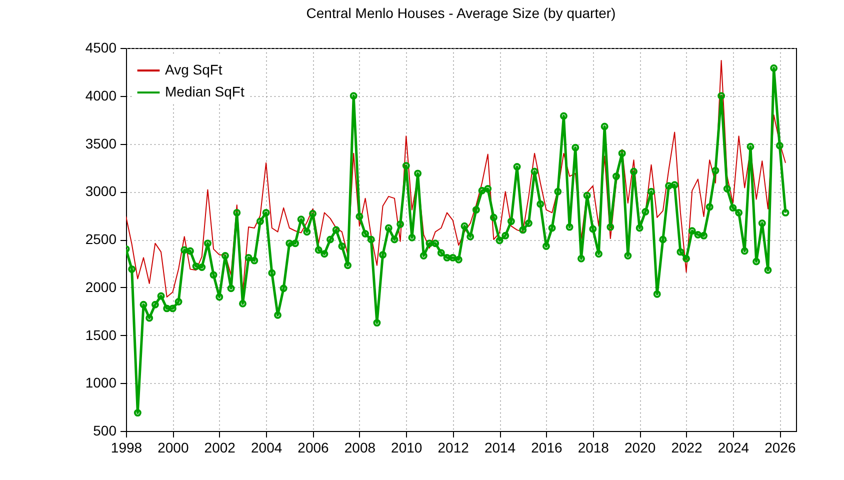 The height and width of the screenshot is (480, 844). Describe the element at coordinates (687, 448) in the screenshot. I see `x-tick-label: 2022` at that location.